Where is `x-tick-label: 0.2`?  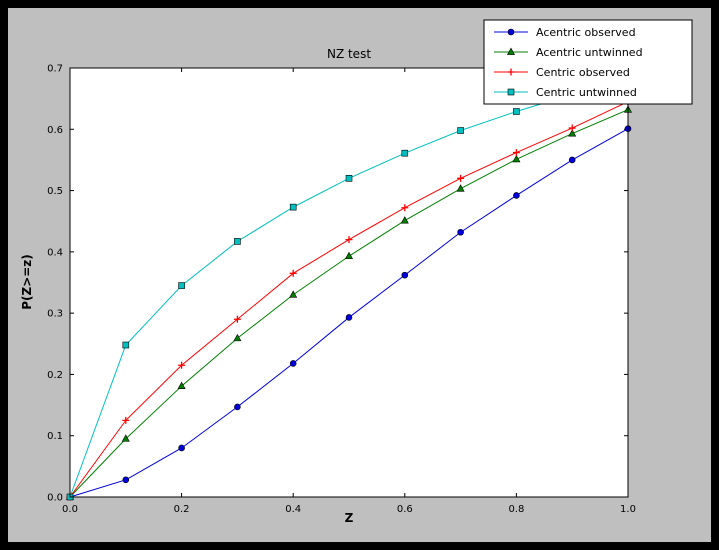 x-tick-label: 0.2 is located at coordinates (182, 509).